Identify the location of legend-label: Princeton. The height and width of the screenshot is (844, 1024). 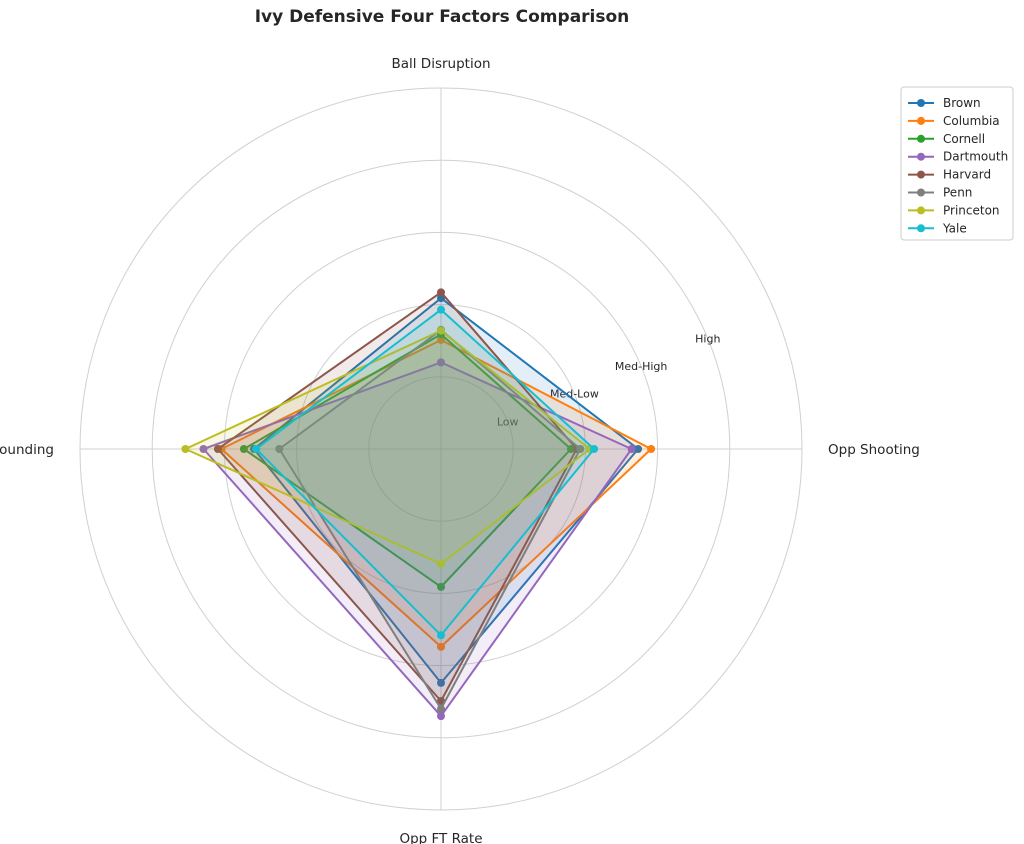
(971, 210).